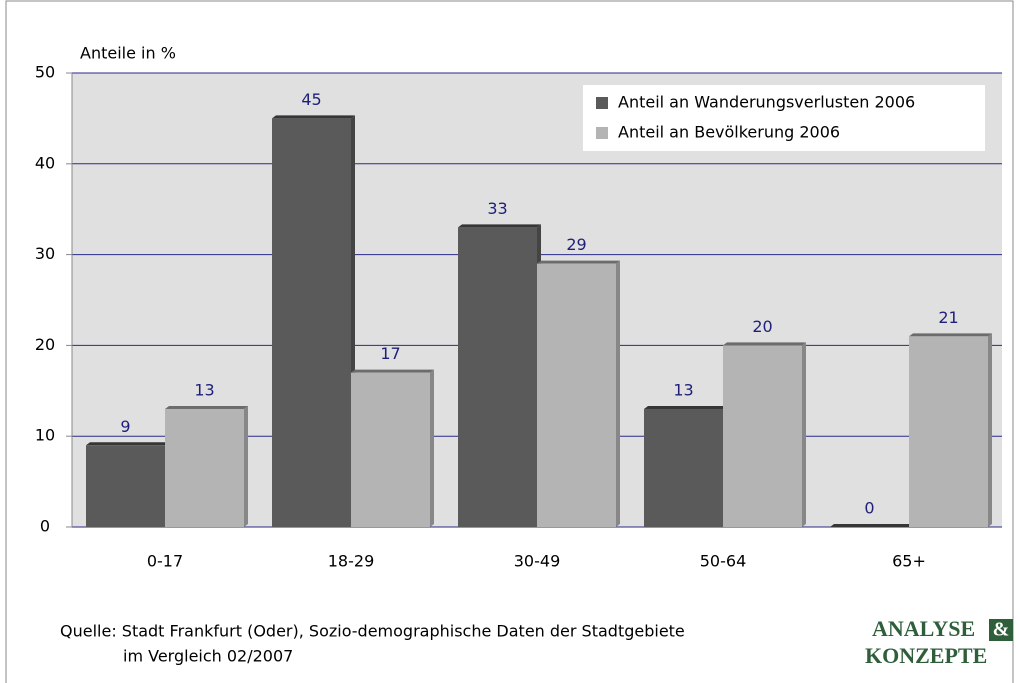 The width and height of the screenshot is (1020, 683). What do you see at coordinates (311, 99) in the screenshot?
I see `value-label: 45` at bounding box center [311, 99].